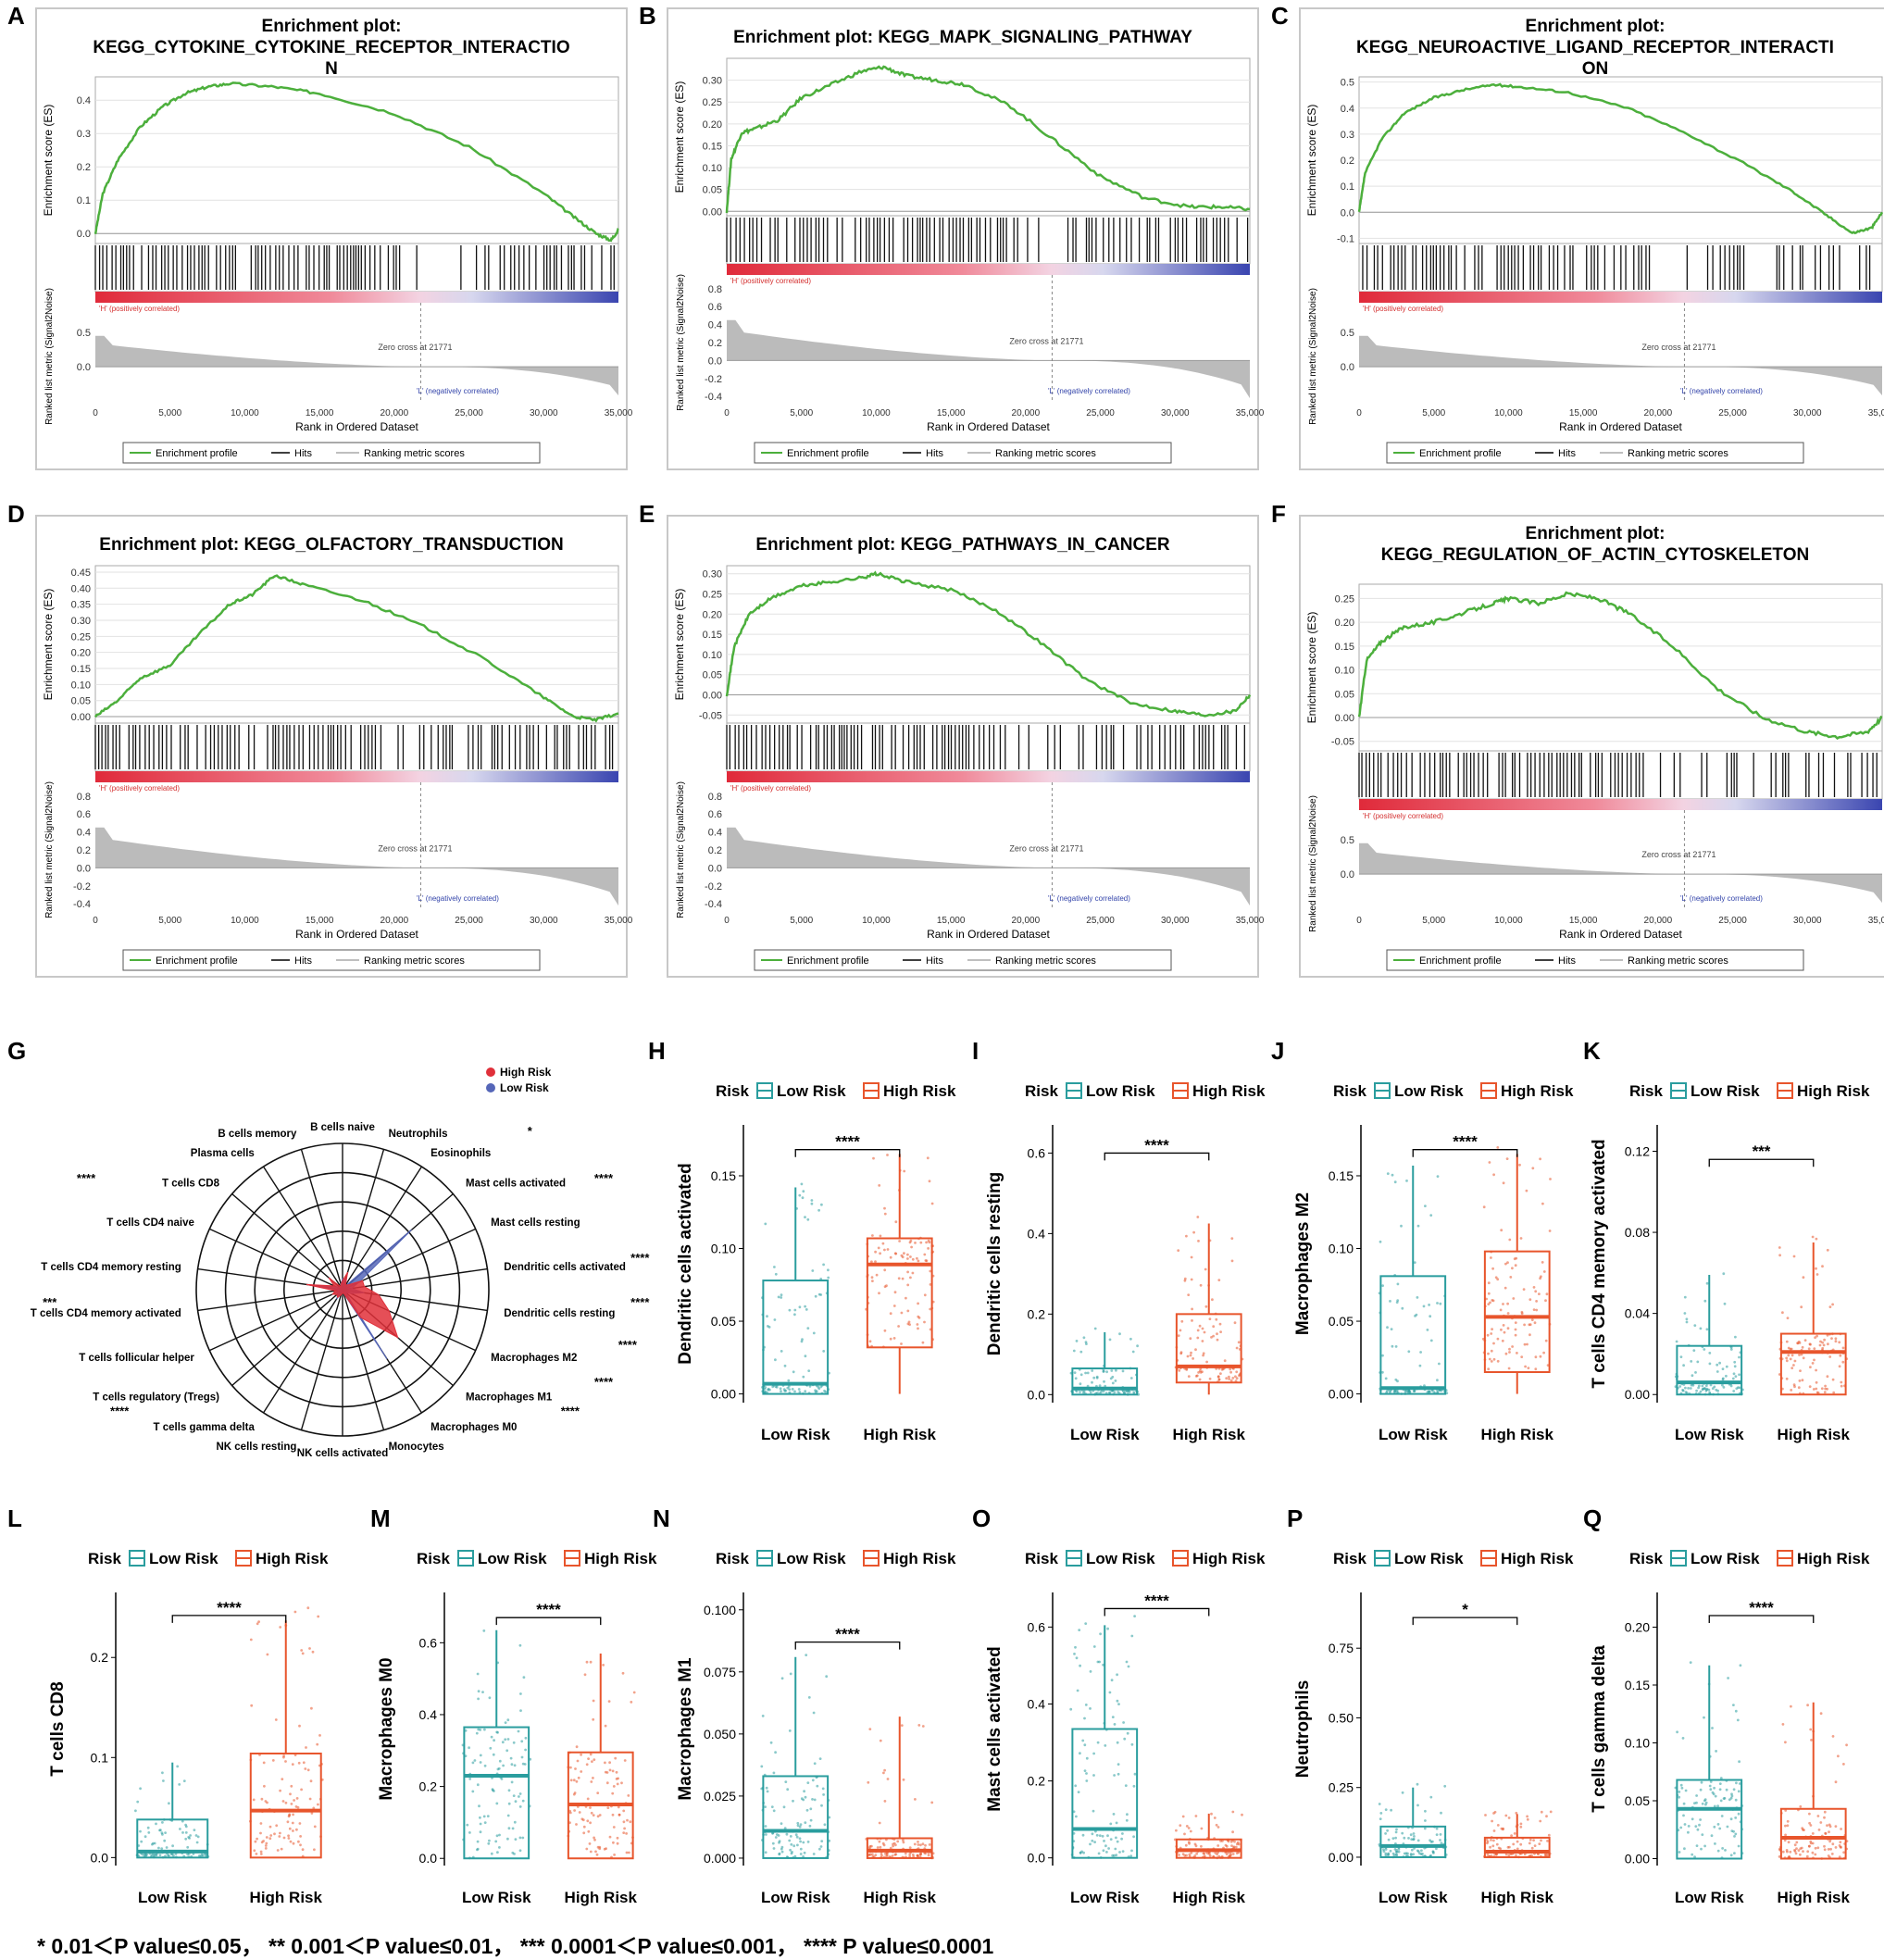  What do you see at coordinates (1638, 1394) in the screenshot?
I see `y-tick-label: 0.00` at bounding box center [1638, 1394].